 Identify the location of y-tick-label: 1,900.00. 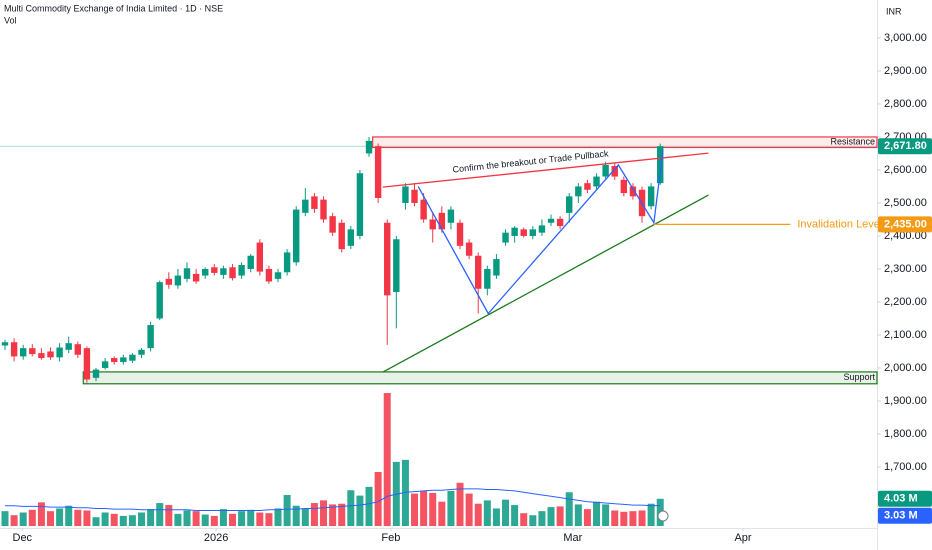
(905, 401).